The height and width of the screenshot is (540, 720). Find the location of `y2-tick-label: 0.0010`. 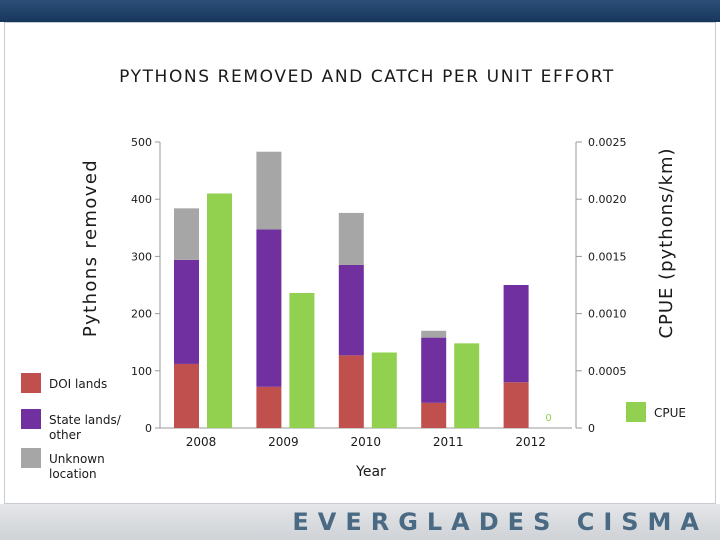

y2-tick-label: 0.0010 is located at coordinates (607, 314).